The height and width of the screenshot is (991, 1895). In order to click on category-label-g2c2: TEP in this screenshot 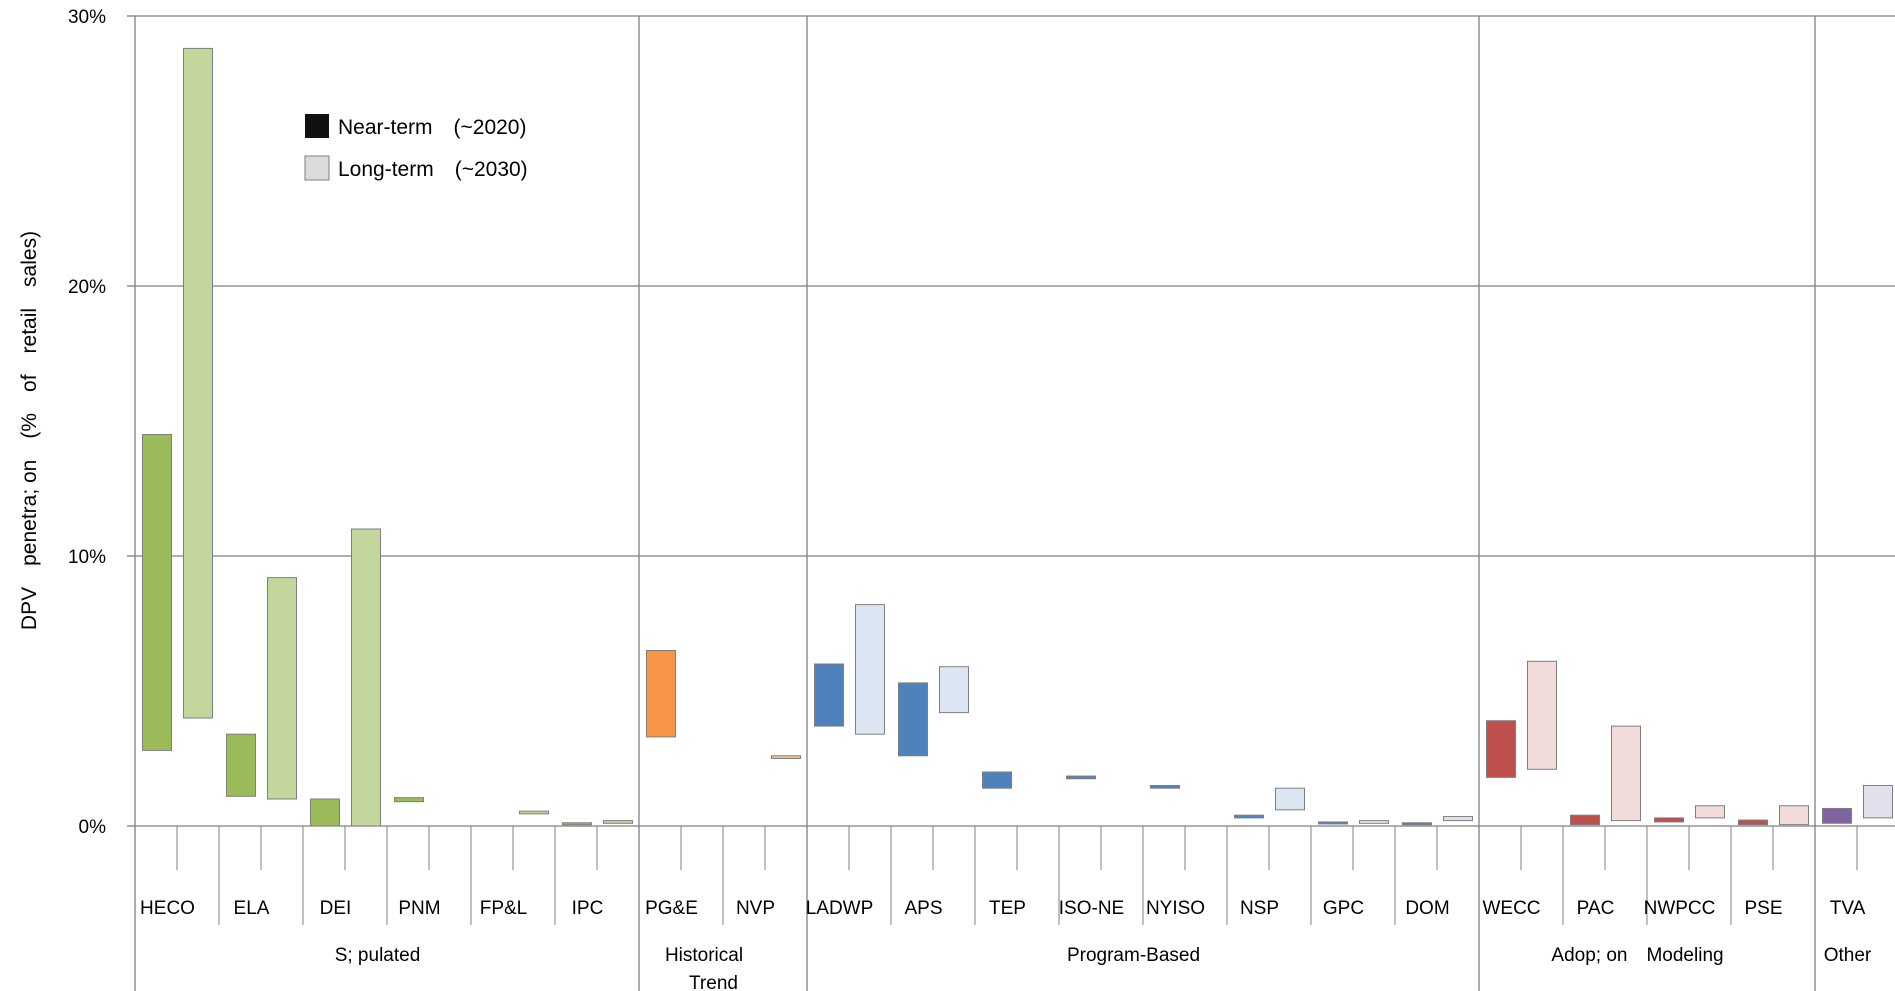, I will do `click(1017, 908)`.